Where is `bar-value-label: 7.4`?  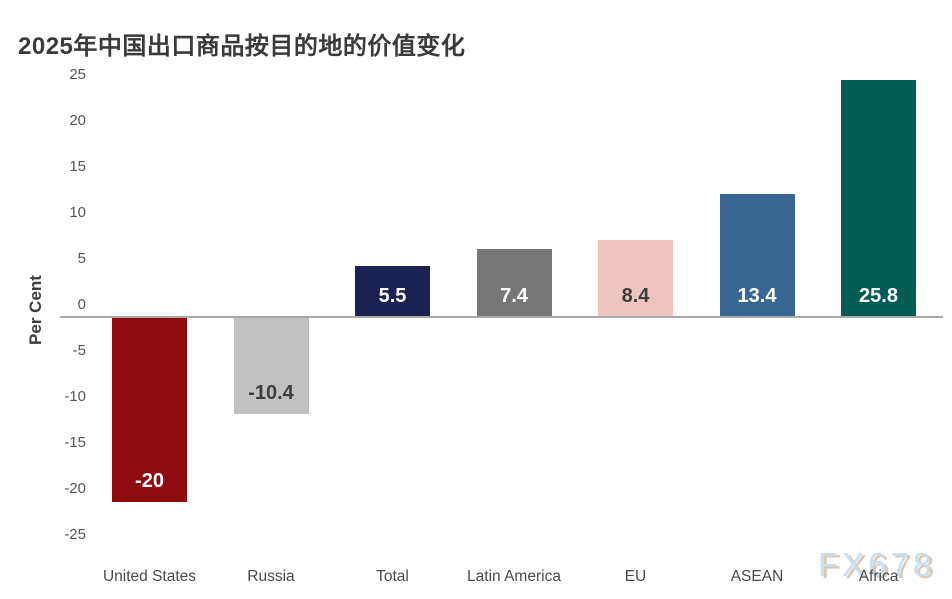
bar-value-label: 7.4 is located at coordinates (514, 295).